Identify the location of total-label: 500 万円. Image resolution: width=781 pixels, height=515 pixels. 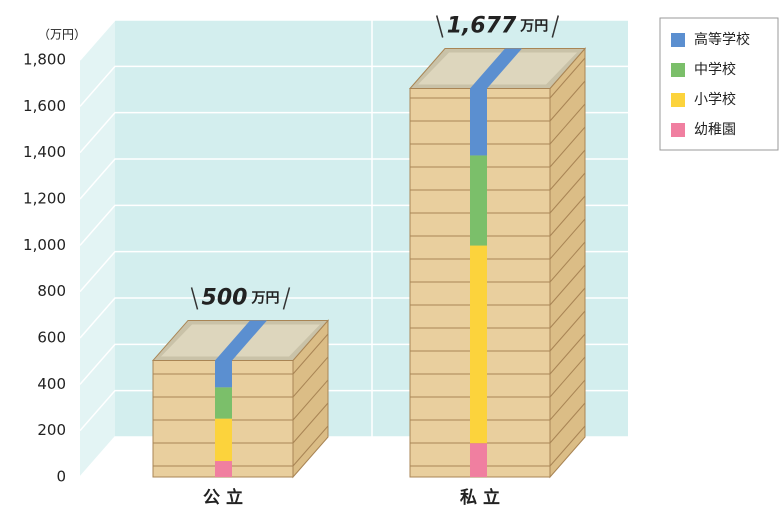
(241, 297).